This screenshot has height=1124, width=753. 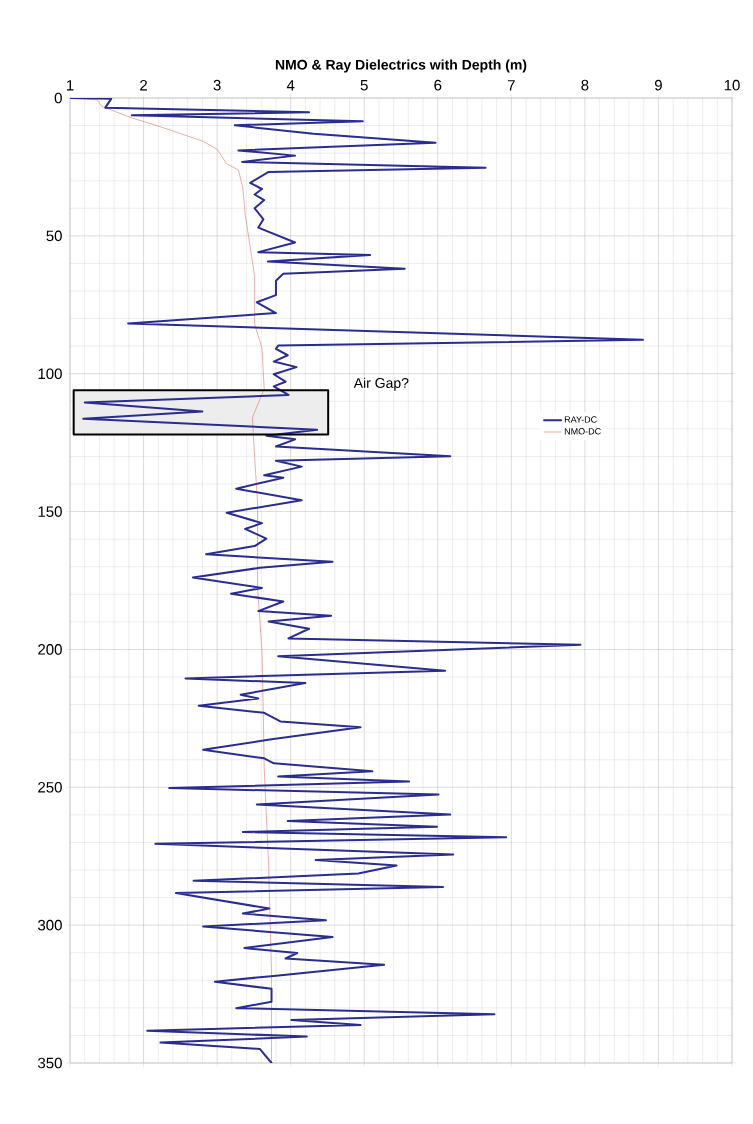 What do you see at coordinates (511, 85) in the screenshot?
I see `x-tick-label: 7` at bounding box center [511, 85].